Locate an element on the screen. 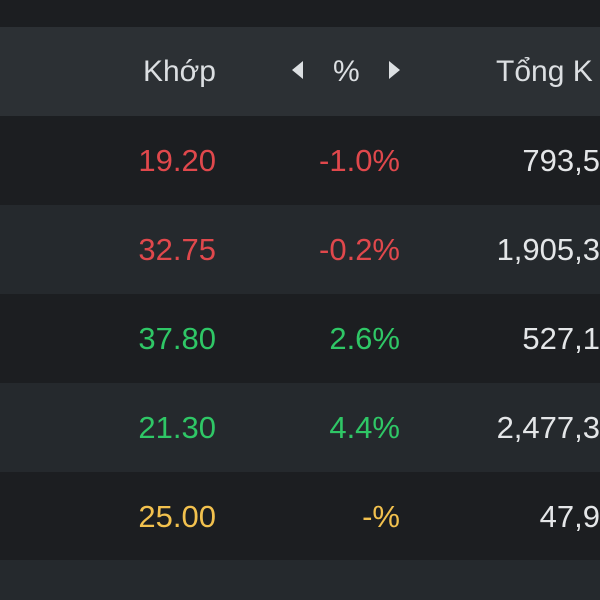  match-price: 21.30 is located at coordinates (177, 427).